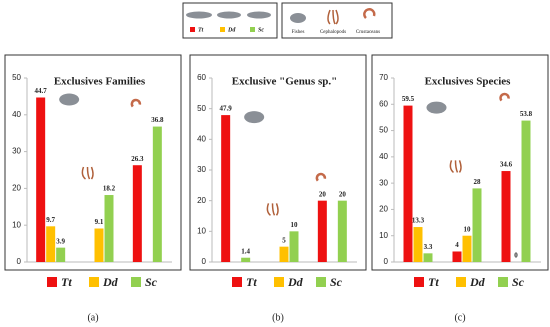 The width and height of the screenshot is (550, 327). Describe the element at coordinates (41, 91) in the screenshot. I see `value-label: 44.7` at that location.